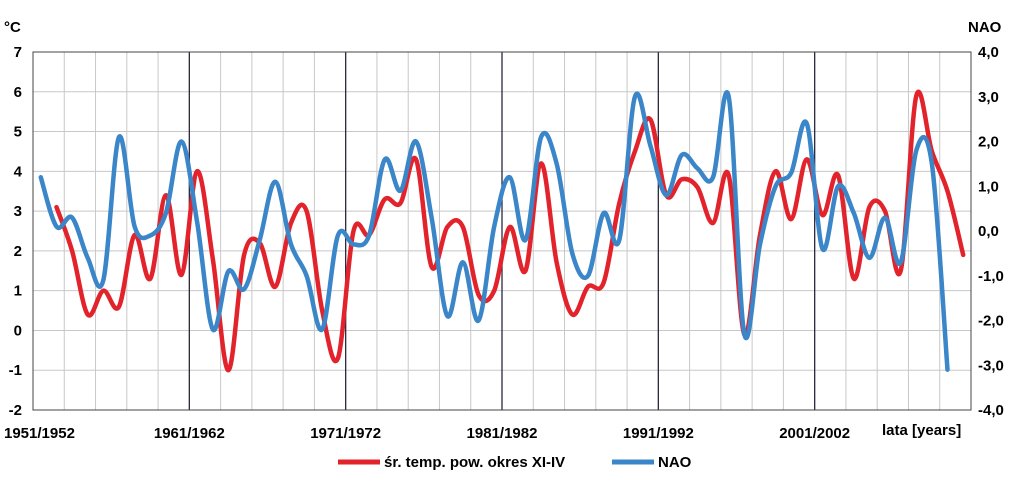 This screenshot has height=487, width=1023. I want to click on y-right-tick-label: -2,0, so click(991, 321).